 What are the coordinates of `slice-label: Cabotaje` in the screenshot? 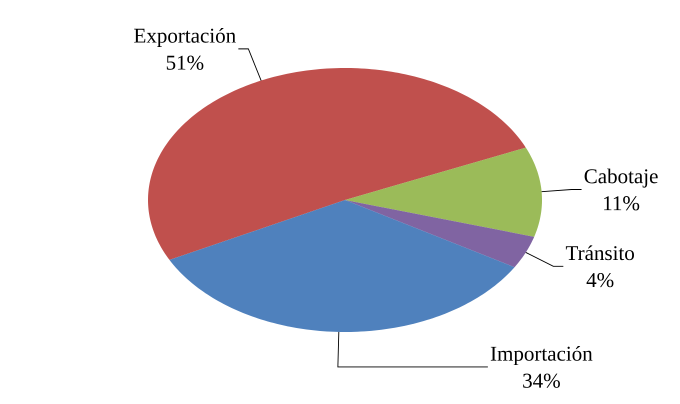 It's located at (621, 178).